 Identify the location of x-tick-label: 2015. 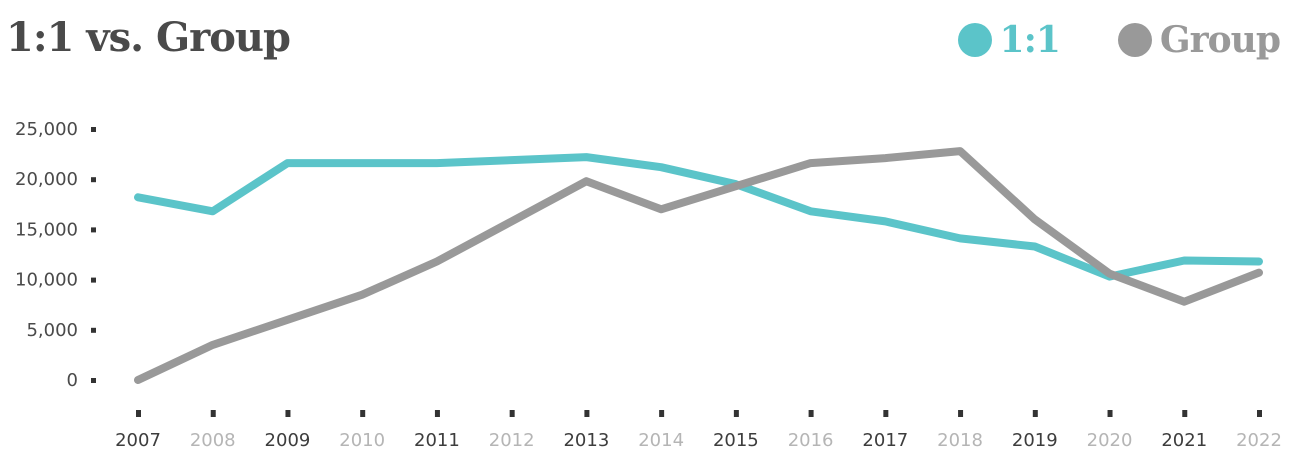
(736, 440).